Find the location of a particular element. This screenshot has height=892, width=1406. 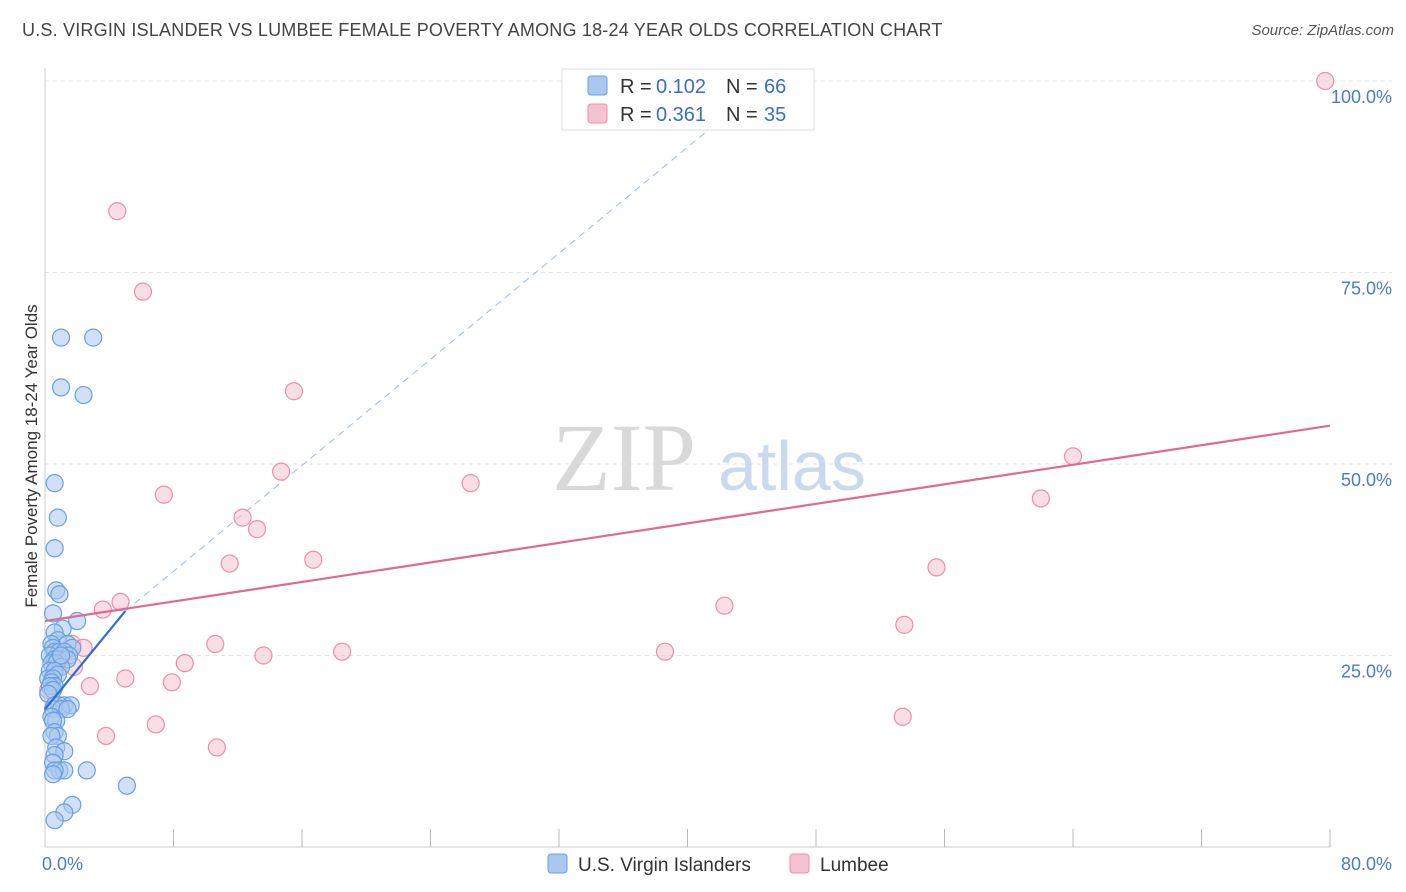

x-tick-label-0: 0.0% is located at coordinates (62, 864).